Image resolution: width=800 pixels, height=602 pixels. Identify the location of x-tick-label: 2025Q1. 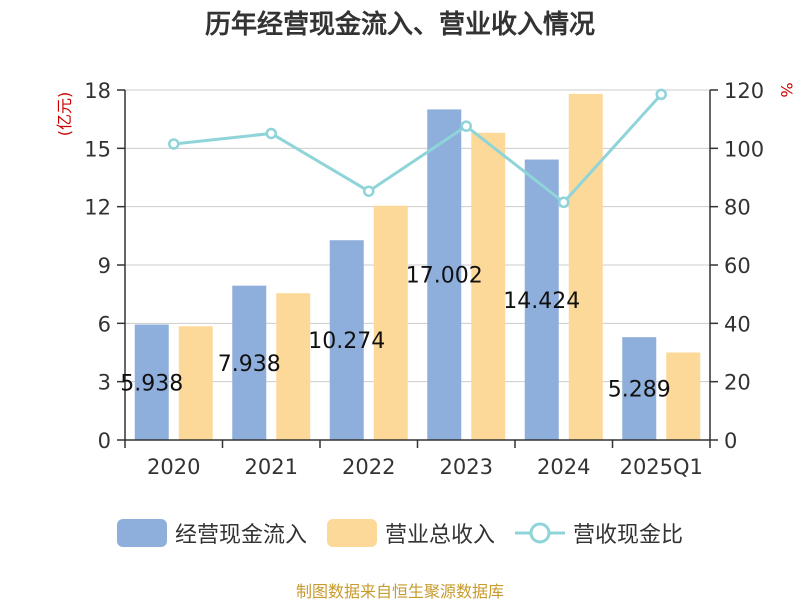
(661, 467).